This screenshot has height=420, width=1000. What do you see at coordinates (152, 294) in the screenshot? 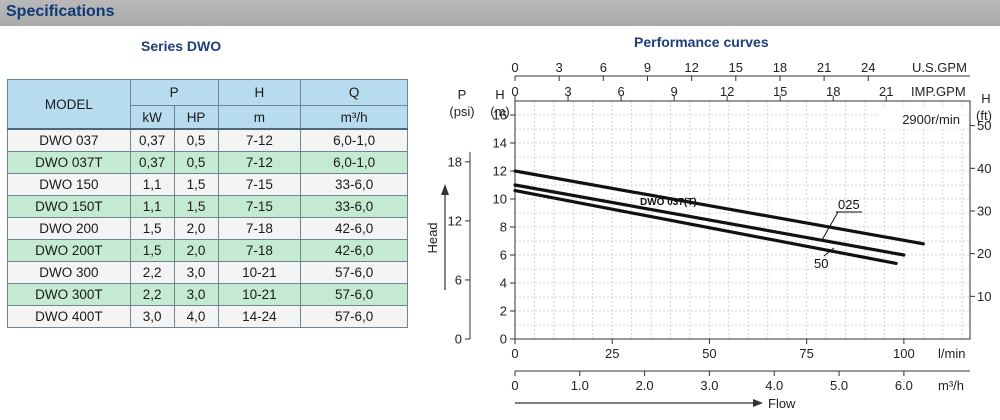
I see `cell-kw: 2,2` at bounding box center [152, 294].